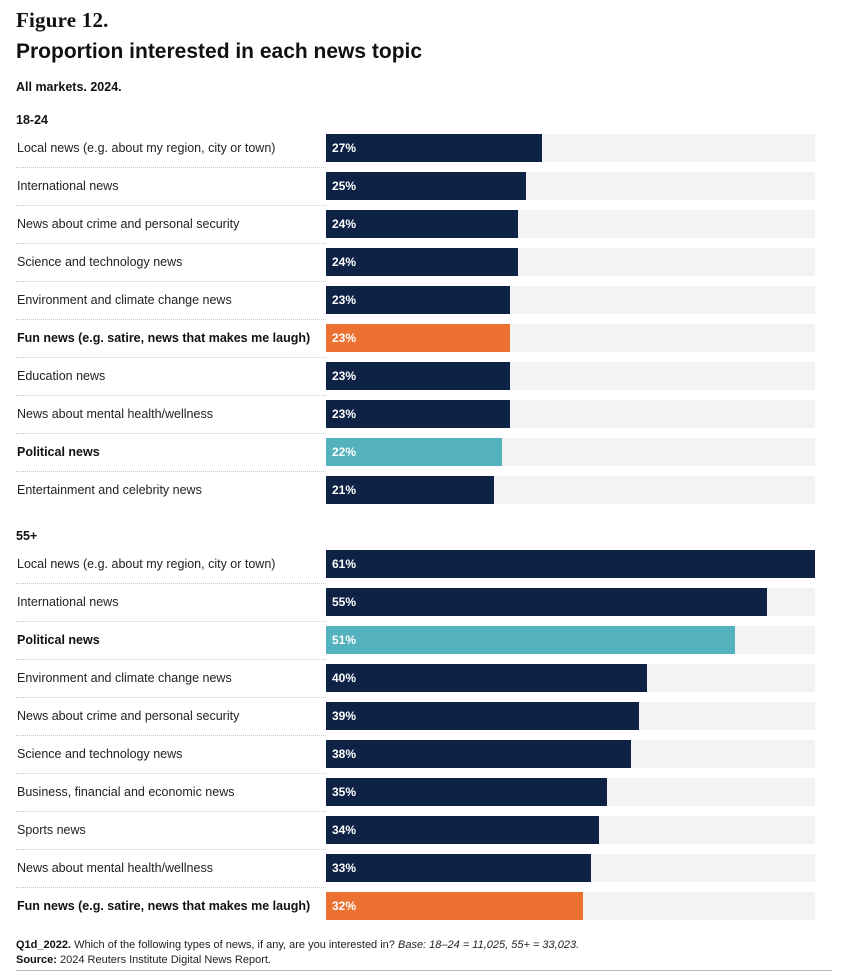 This screenshot has height=976, width=848. What do you see at coordinates (344, 148) in the screenshot?
I see `value-label: 27%` at bounding box center [344, 148].